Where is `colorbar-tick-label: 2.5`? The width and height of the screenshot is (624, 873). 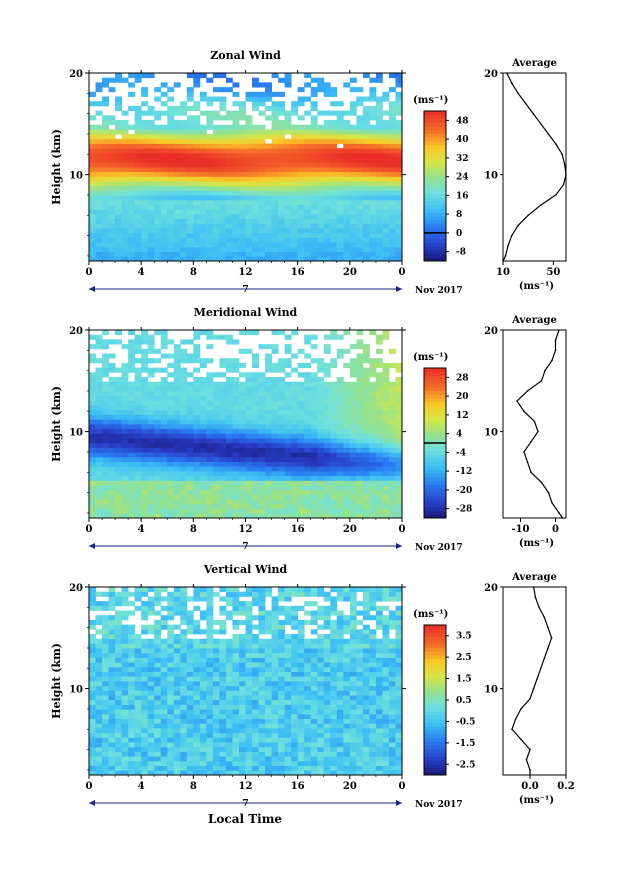
colorbar-tick-label: 2.5 is located at coordinates (464, 658).